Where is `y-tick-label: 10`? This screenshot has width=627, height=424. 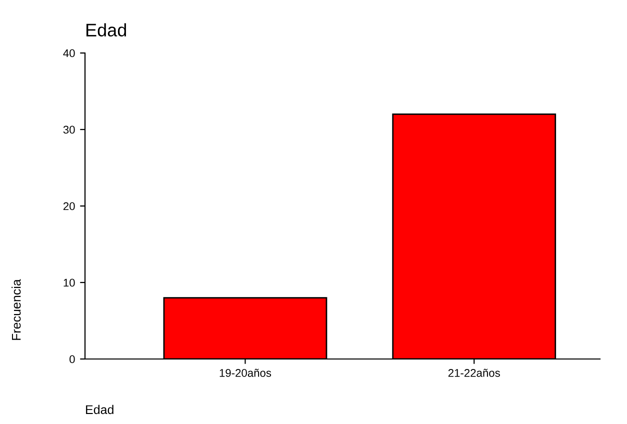
y-tick-label: 10 is located at coordinates (69, 282).